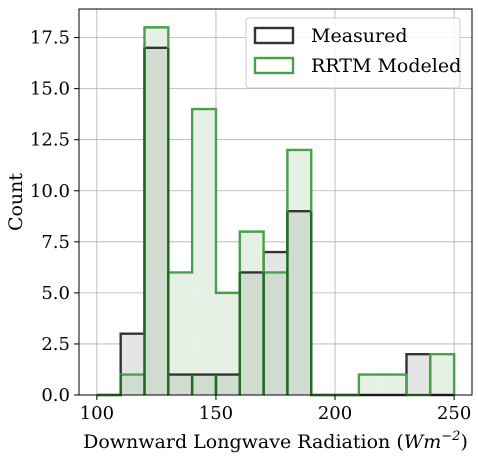 Image resolution: width=478 pixels, height=473 pixels. I want to click on legend-frame, so click(353, 53).